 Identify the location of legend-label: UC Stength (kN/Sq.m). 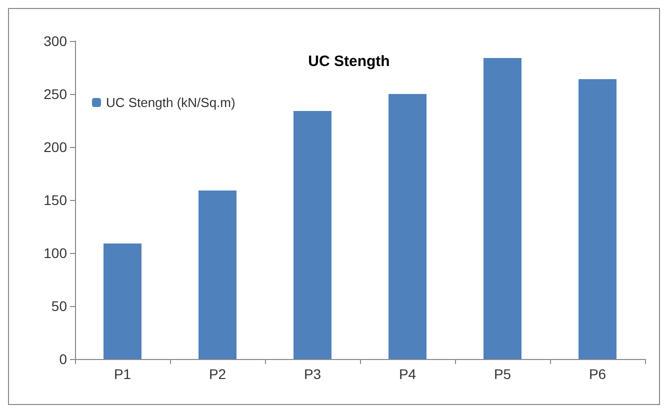
(171, 102).